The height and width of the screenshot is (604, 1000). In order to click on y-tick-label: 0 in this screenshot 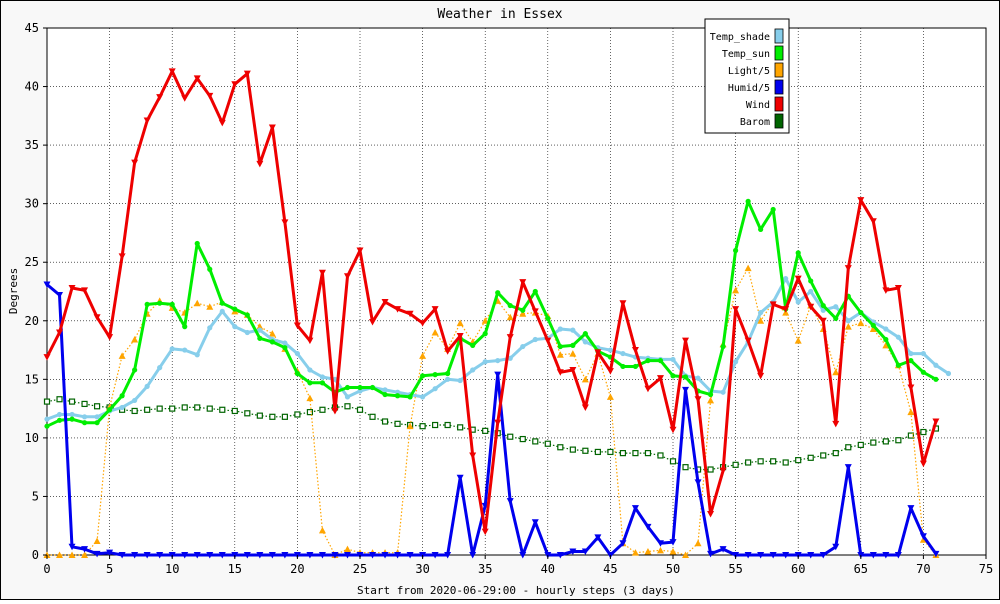, I will do `click(35, 555)`.